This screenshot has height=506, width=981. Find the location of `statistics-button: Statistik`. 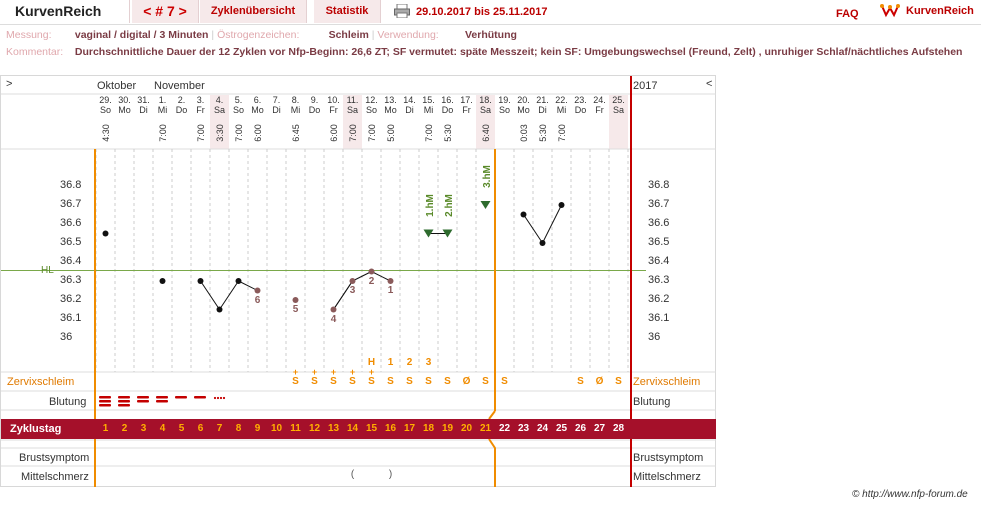

statistics-button: Statistik is located at coordinates (347, 11).